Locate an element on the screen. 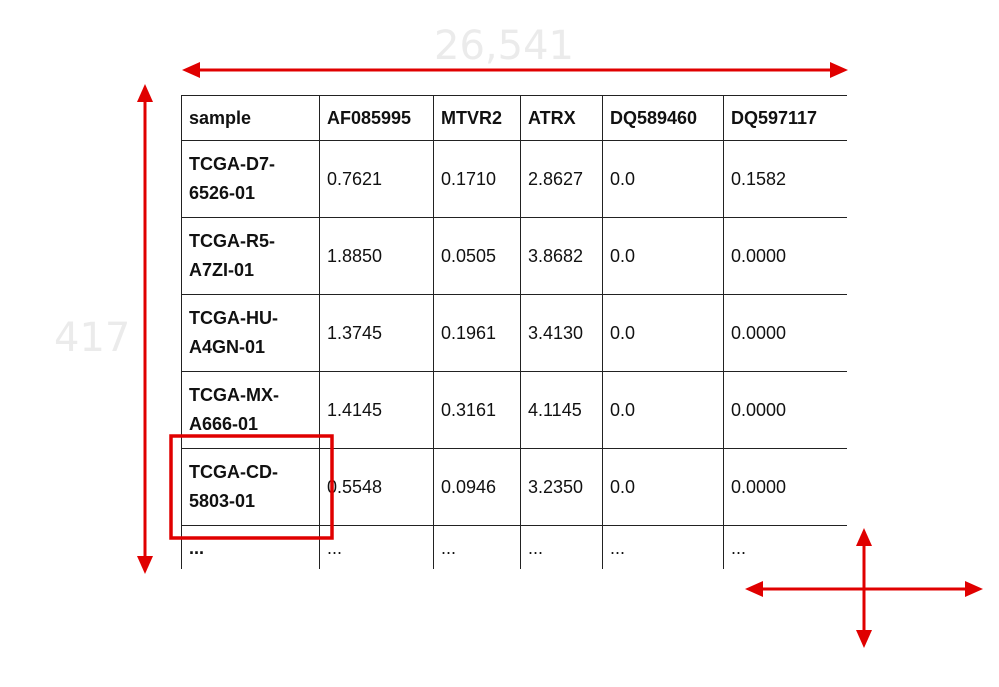 Image resolution: width=999 pixels, height=687 pixels. header-mtvr2: MTVR2 is located at coordinates (477, 118).